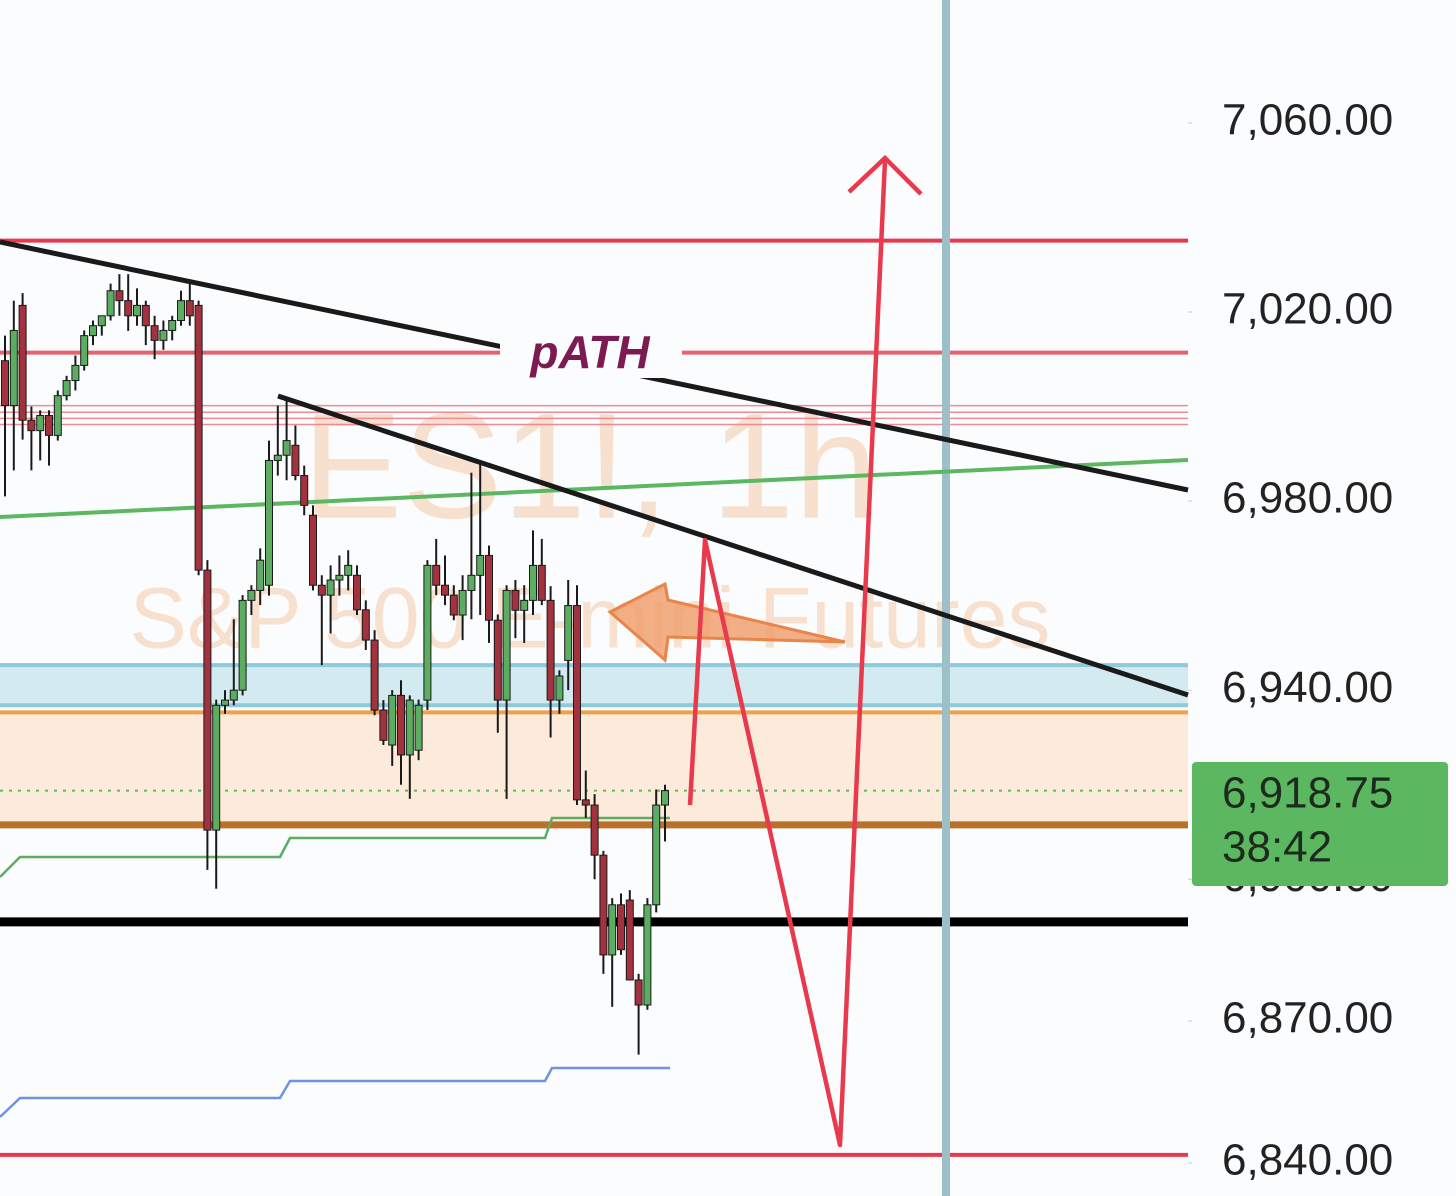 The width and height of the screenshot is (1456, 1196). I want to click on annotation-bg, so click(591, 353).